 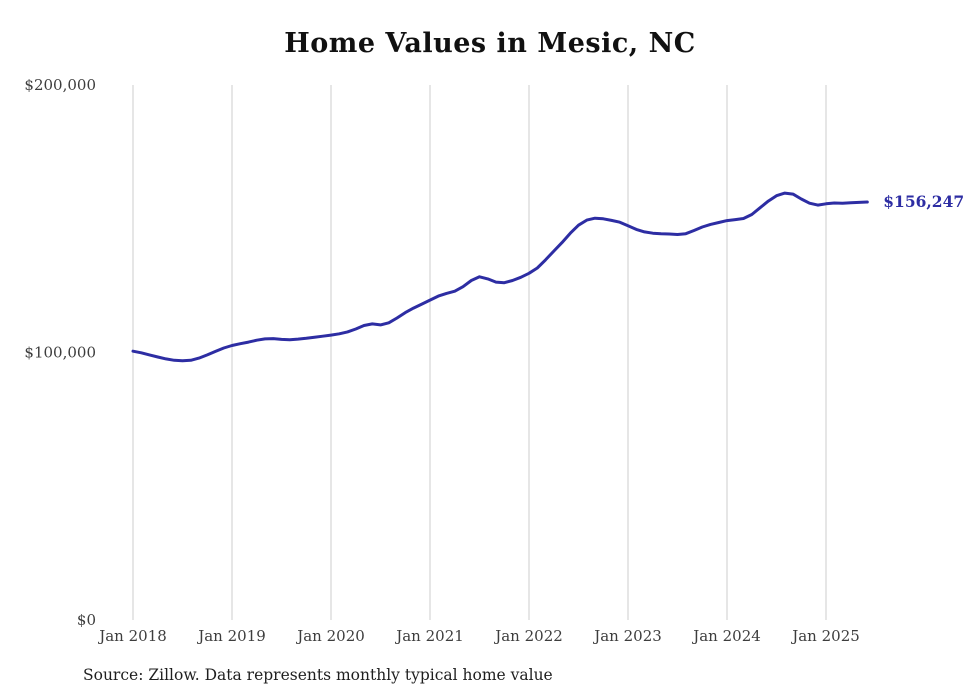 I want to click on y-axis-tick-label: $200,000, so click(x=60, y=85).